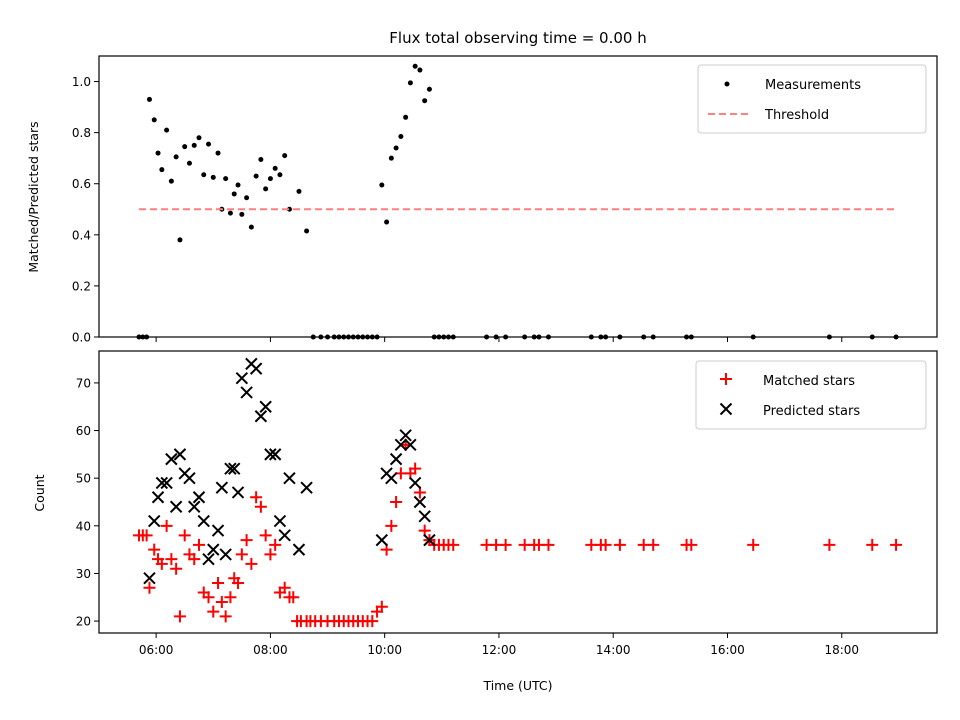 The height and width of the screenshot is (720, 960). What do you see at coordinates (613, 650) in the screenshot?
I see `bottom-x-tick-label: 14:00` at bounding box center [613, 650].